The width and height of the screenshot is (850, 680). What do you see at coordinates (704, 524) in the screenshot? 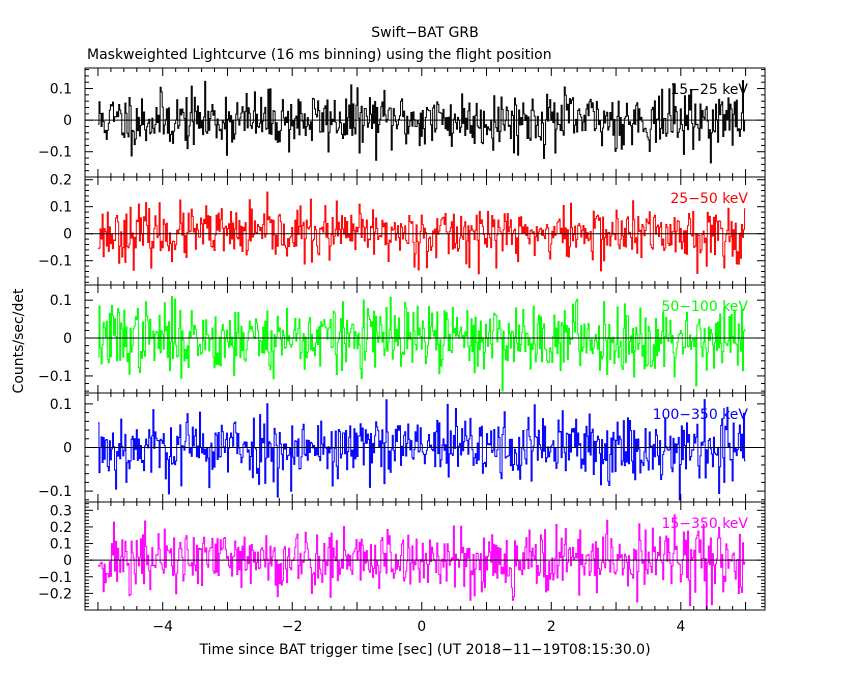
I see `energy-band-label-5: 15−350 keV` at bounding box center [704, 524].